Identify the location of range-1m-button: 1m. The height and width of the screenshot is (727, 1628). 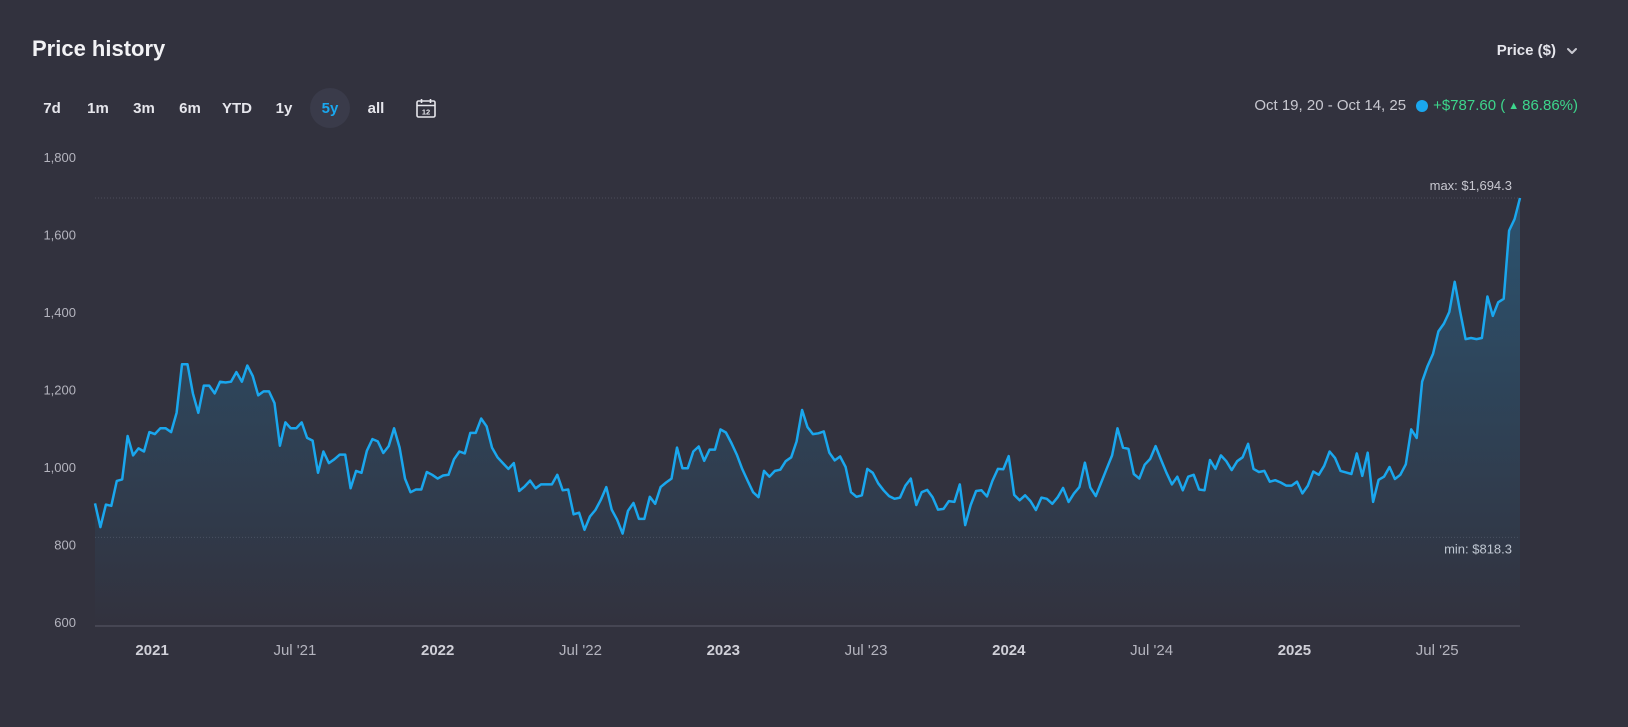
(98, 108).